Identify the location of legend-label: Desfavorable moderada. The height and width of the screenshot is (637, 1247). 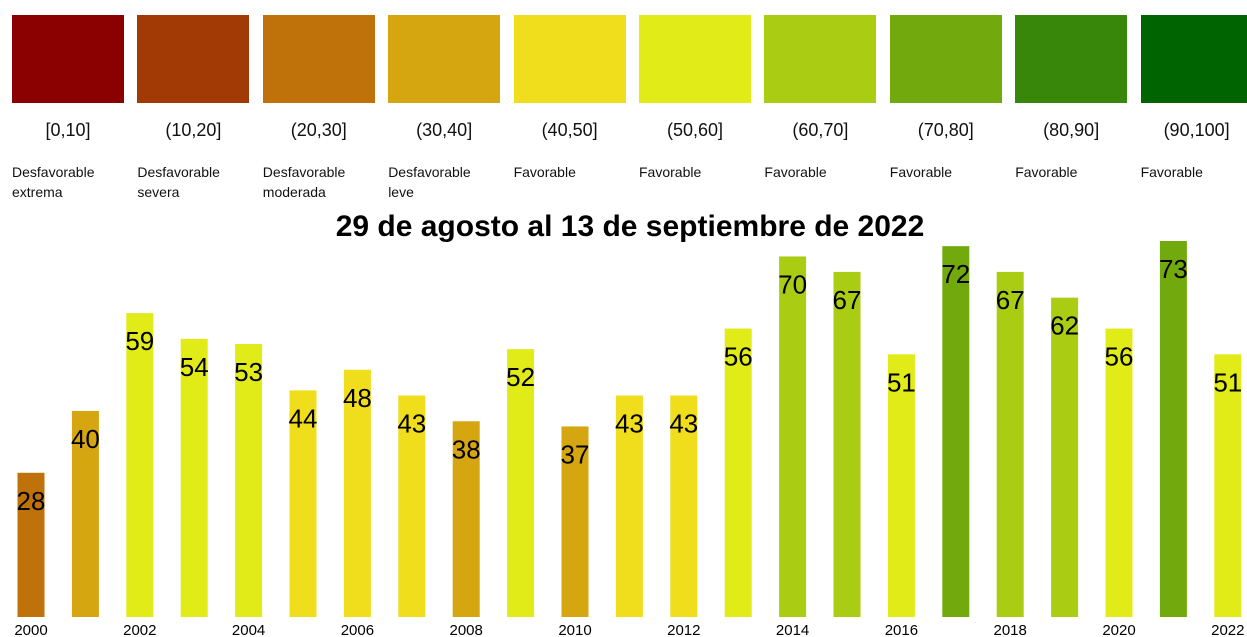
(304, 182).